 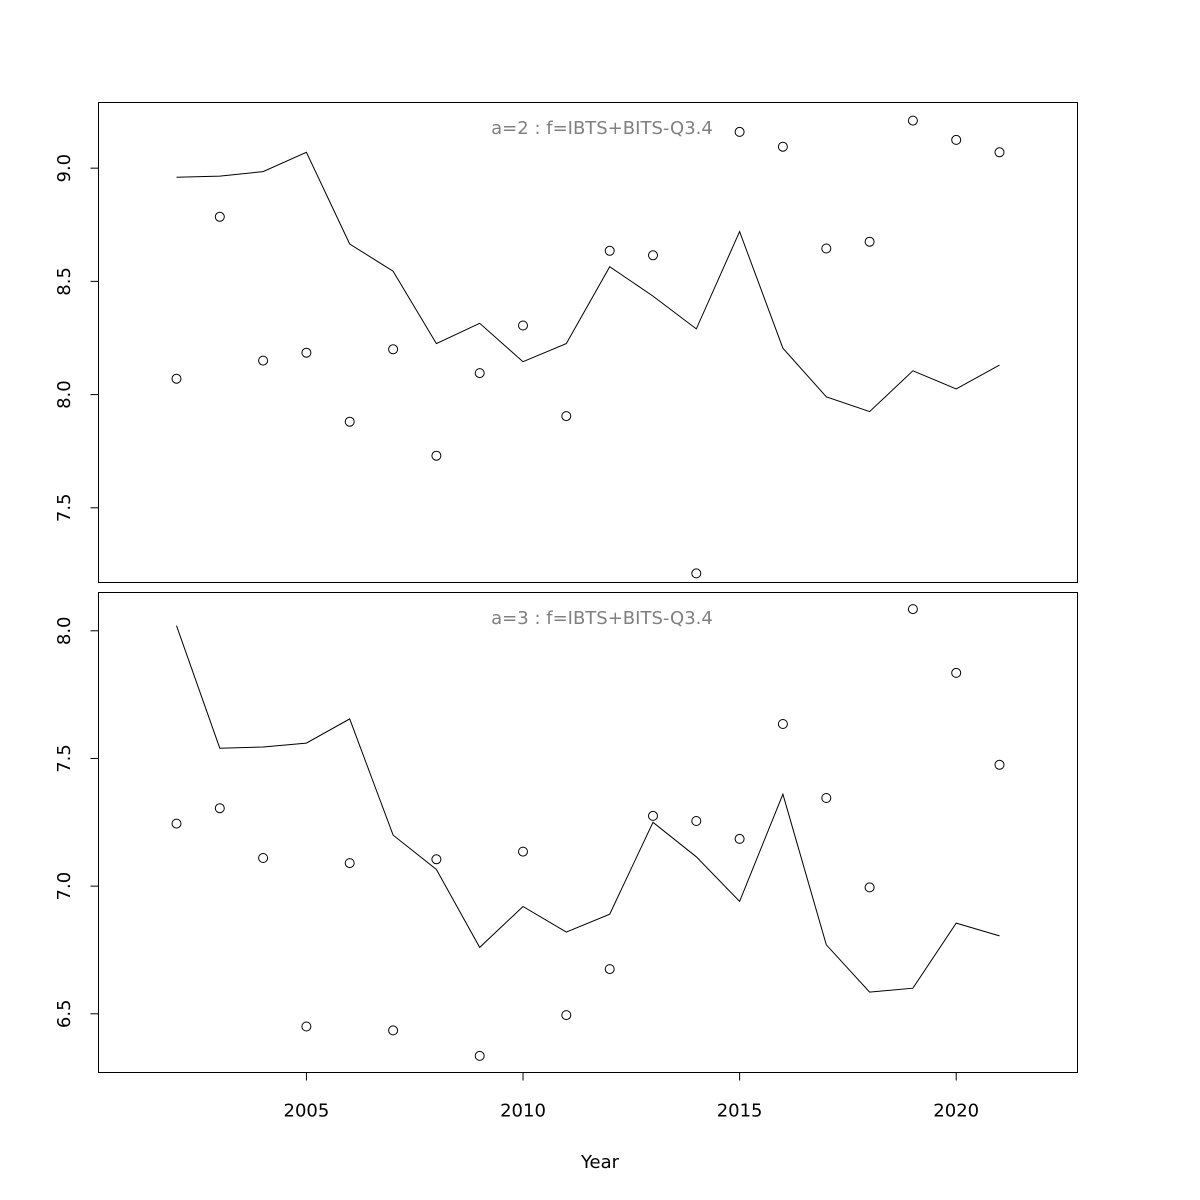 I want to click on panel-title: a=2 : f=IBTS+BITS-Q3.4, so click(x=602, y=128).